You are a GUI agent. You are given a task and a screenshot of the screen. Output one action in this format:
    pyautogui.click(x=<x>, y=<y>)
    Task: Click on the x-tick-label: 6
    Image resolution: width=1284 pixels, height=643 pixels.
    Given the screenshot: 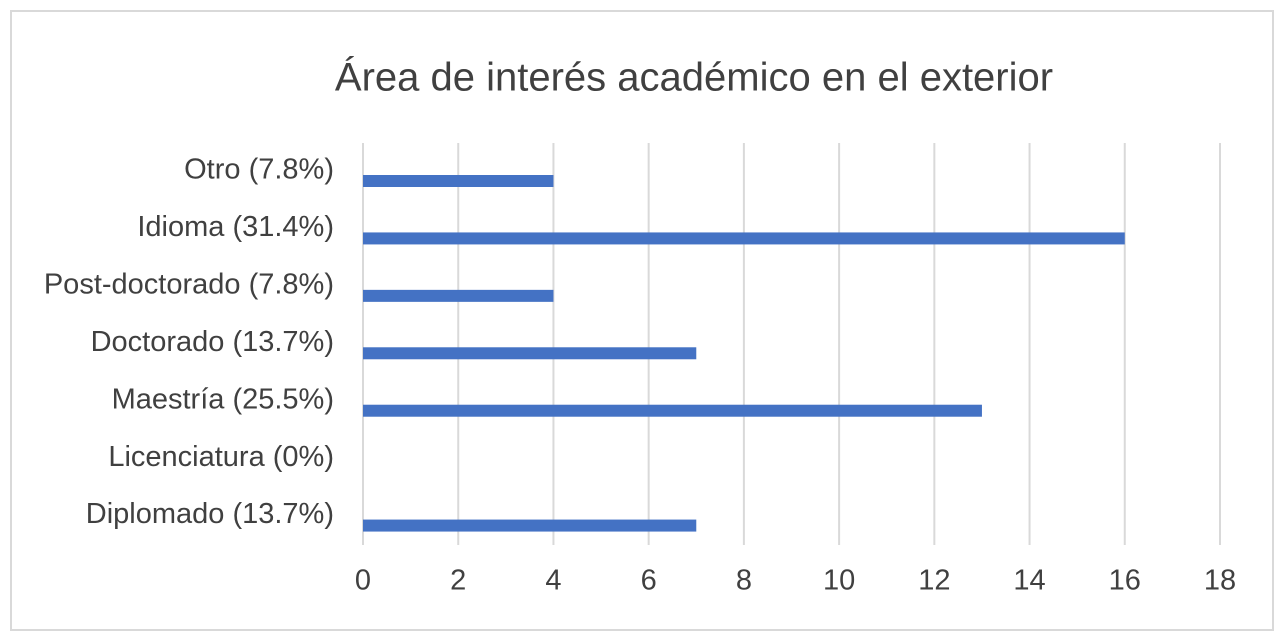 What is the action you would take?
    pyautogui.click(x=649, y=581)
    